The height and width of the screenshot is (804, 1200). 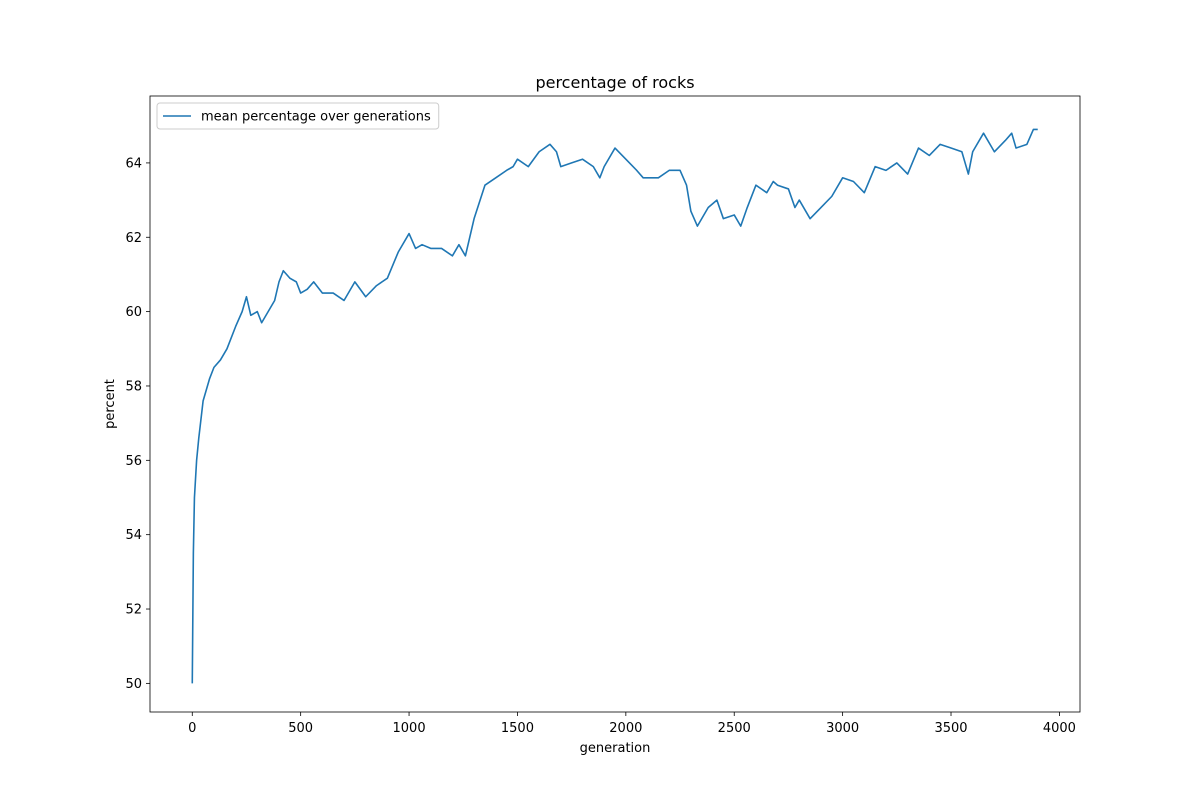 What do you see at coordinates (133, 238) in the screenshot?
I see `y-tick-label: 62` at bounding box center [133, 238].